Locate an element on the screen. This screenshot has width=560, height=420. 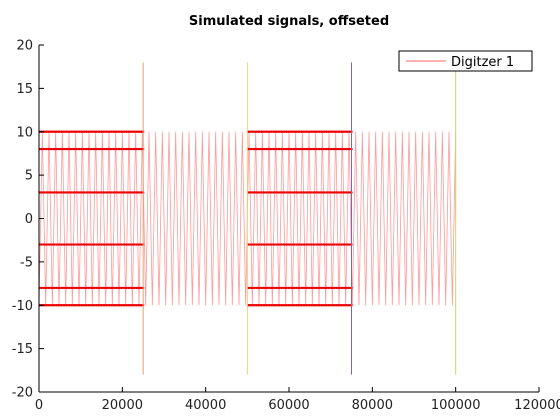
x-tick-label: 100000 is located at coordinates (456, 405).